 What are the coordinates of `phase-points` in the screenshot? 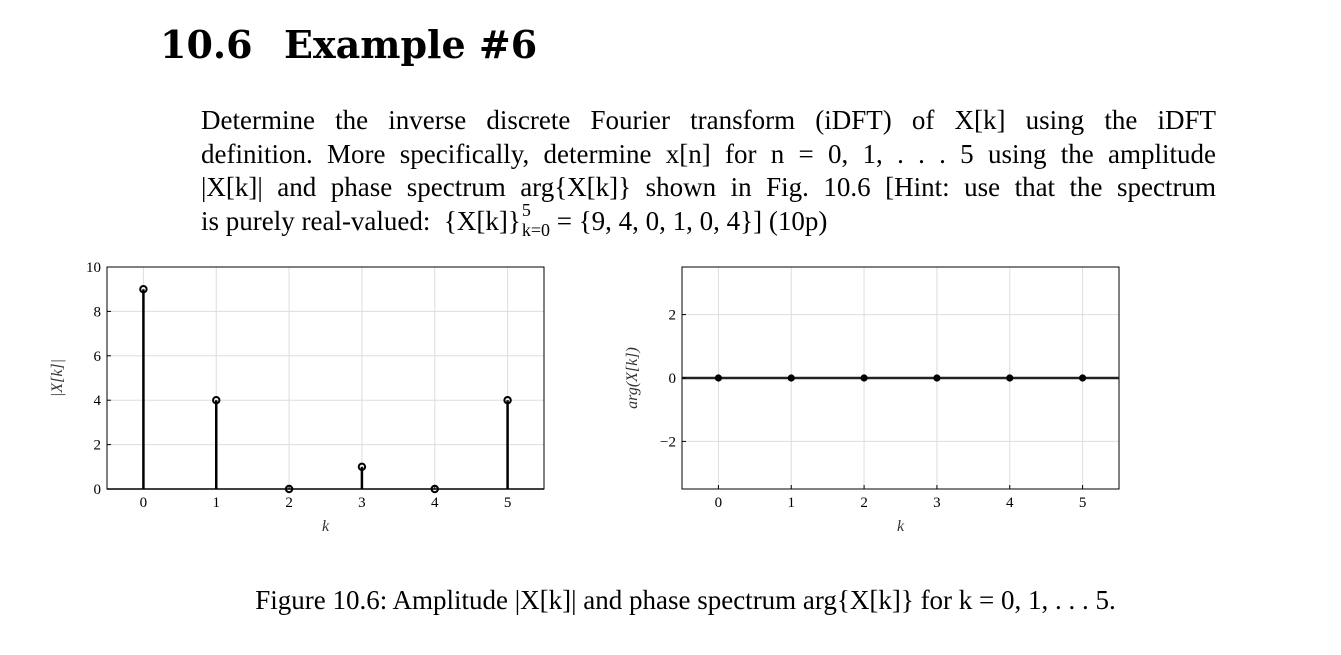 It's located at (900, 378).